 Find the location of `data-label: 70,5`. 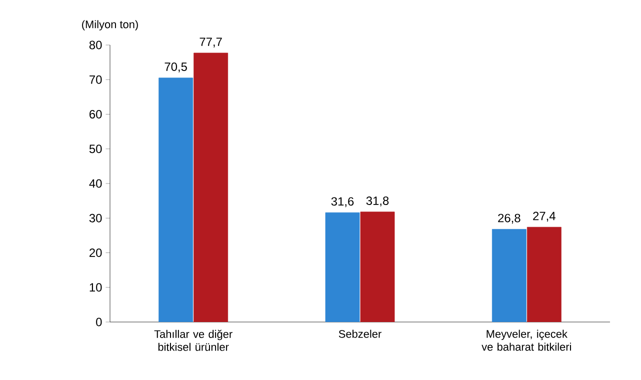

data-label: 70,5 is located at coordinates (175, 67).